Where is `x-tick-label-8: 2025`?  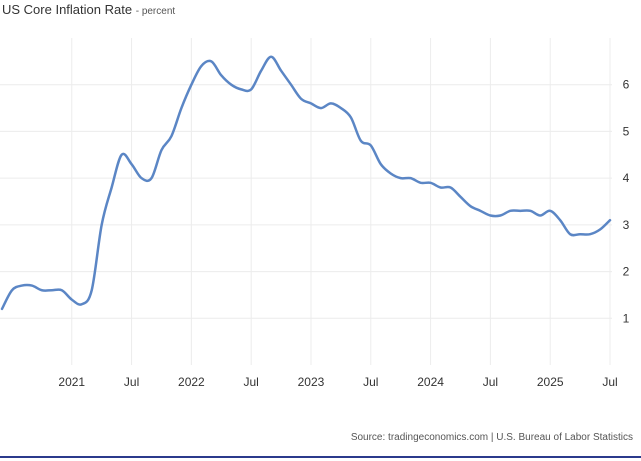 x-tick-label-8: 2025 is located at coordinates (550, 382).